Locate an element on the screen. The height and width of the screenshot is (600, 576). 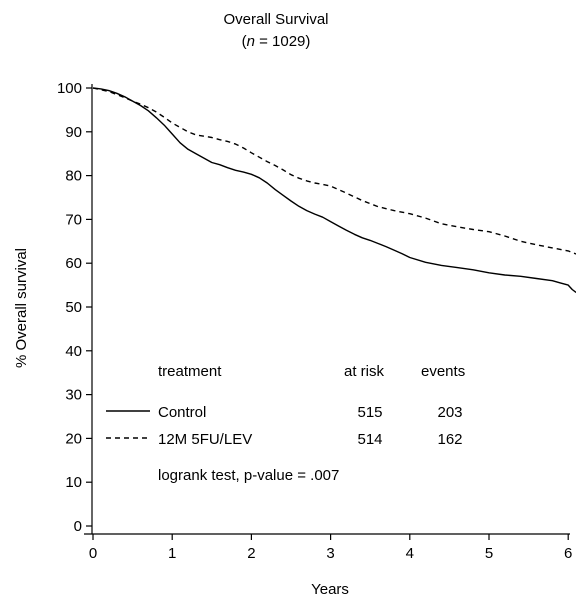
legend-events-treatment: 162 is located at coordinates (449, 439).